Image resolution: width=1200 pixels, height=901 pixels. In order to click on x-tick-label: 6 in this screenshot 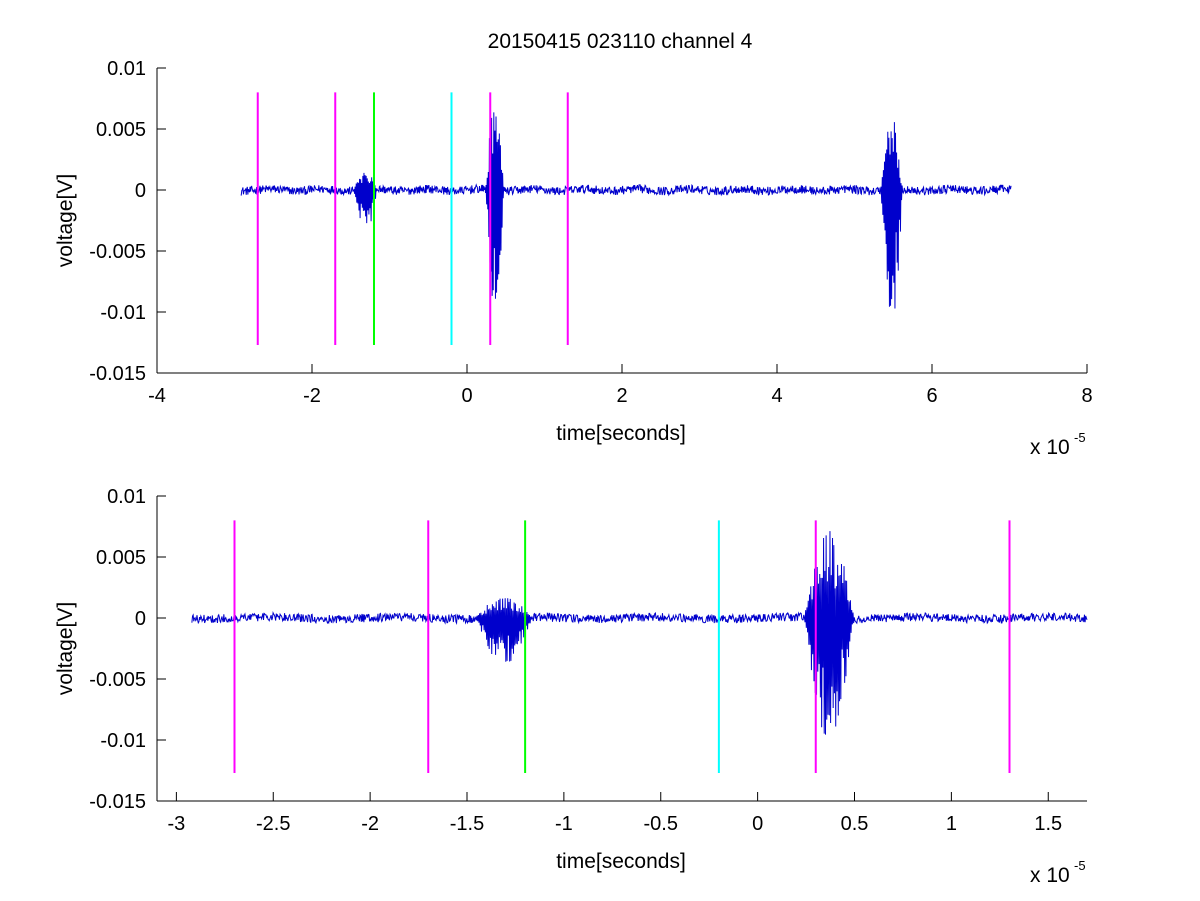, I will do `click(931, 396)`.